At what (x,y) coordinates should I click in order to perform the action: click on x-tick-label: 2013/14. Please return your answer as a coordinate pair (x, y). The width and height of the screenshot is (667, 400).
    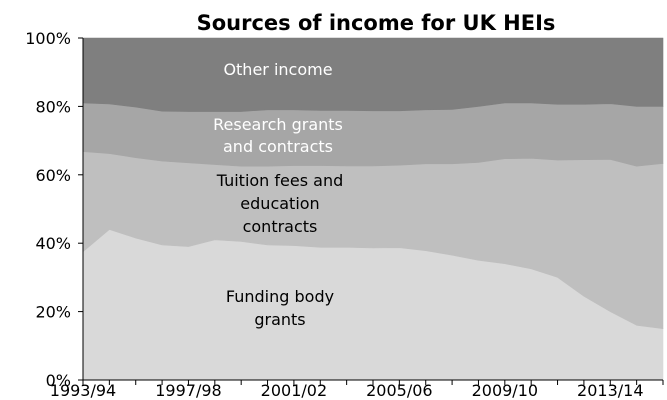
    Looking at the image, I should click on (610, 390).